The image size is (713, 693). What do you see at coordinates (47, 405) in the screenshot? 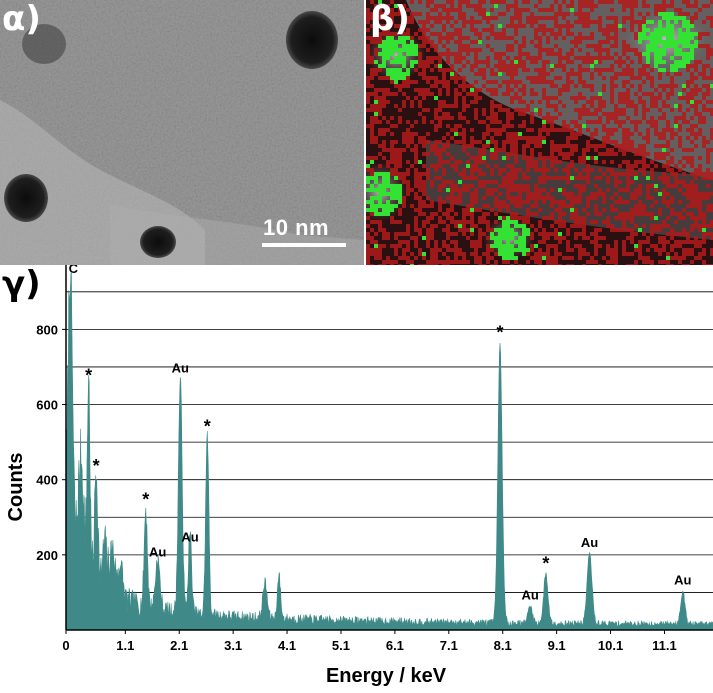
I see `y-tick-label: 600` at bounding box center [47, 405].